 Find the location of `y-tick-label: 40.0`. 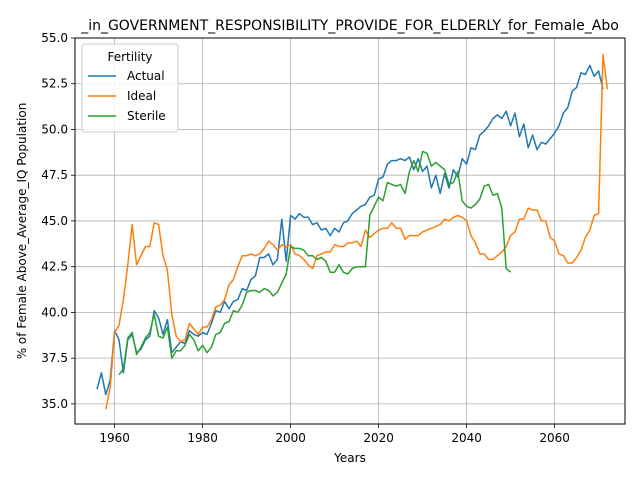

y-tick-label: 40.0 is located at coordinates (54, 312).